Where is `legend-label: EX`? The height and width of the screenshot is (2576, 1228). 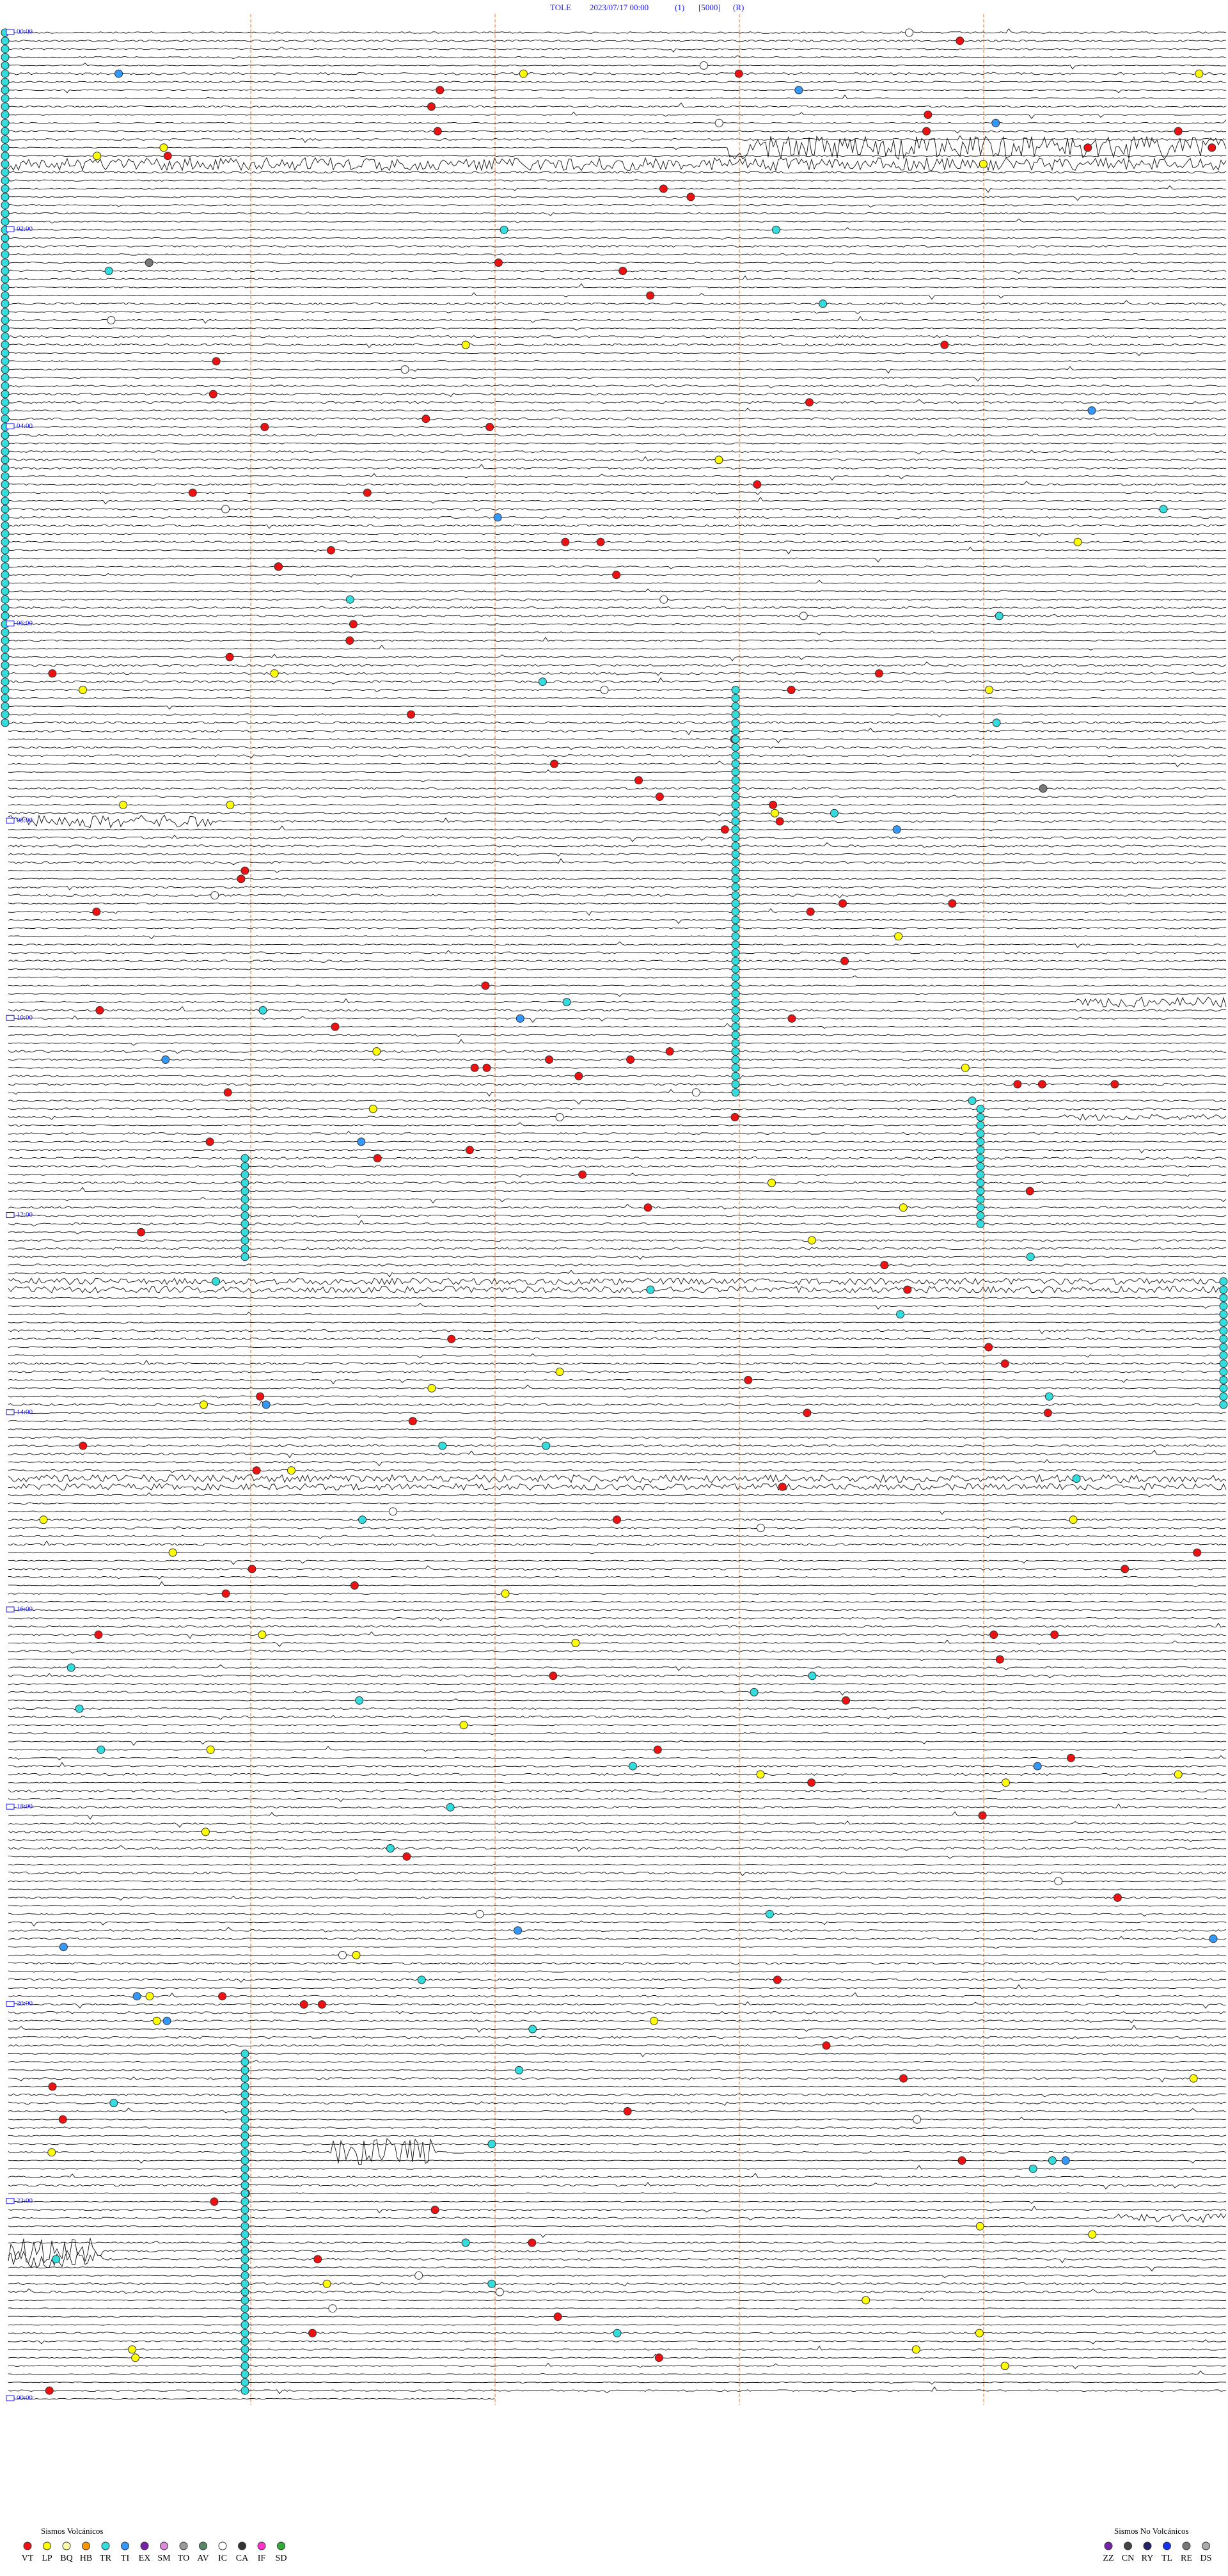 legend-label: EX is located at coordinates (145, 2558).